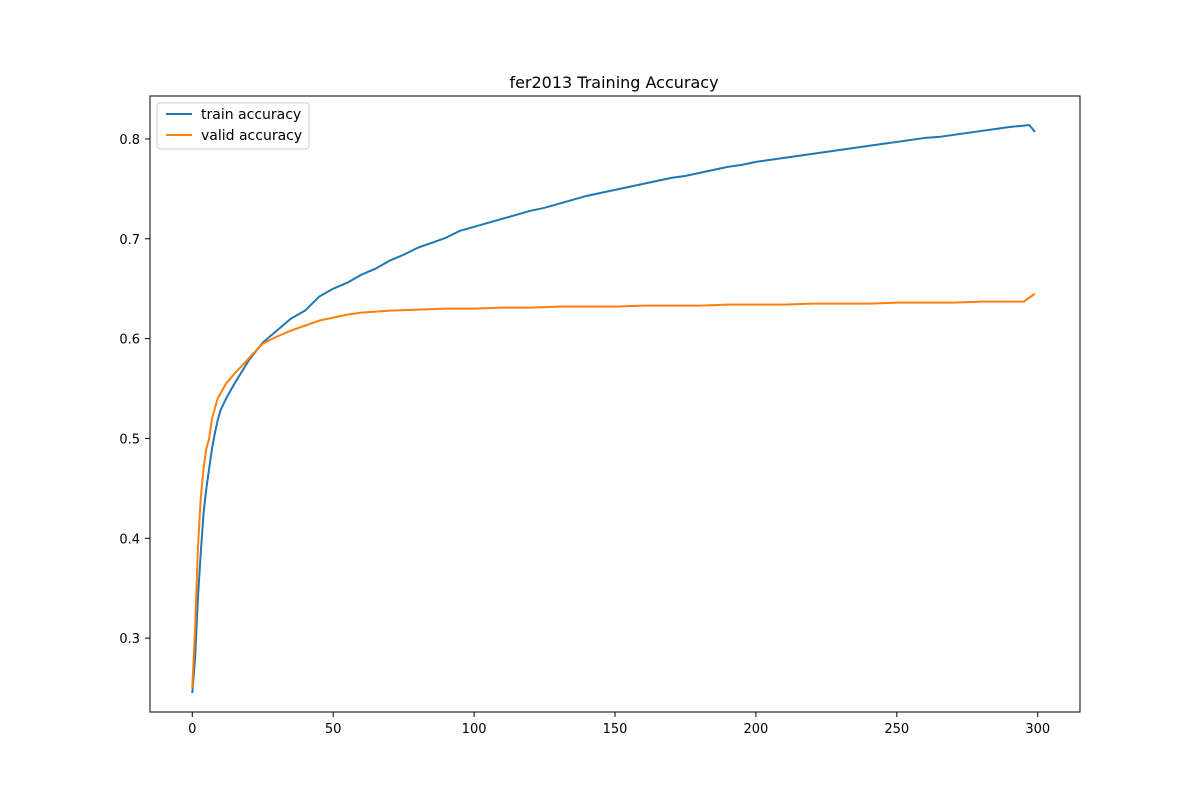 This screenshot has height=800, width=1200. I want to click on legend-label-train: train accuracy, so click(251, 115).